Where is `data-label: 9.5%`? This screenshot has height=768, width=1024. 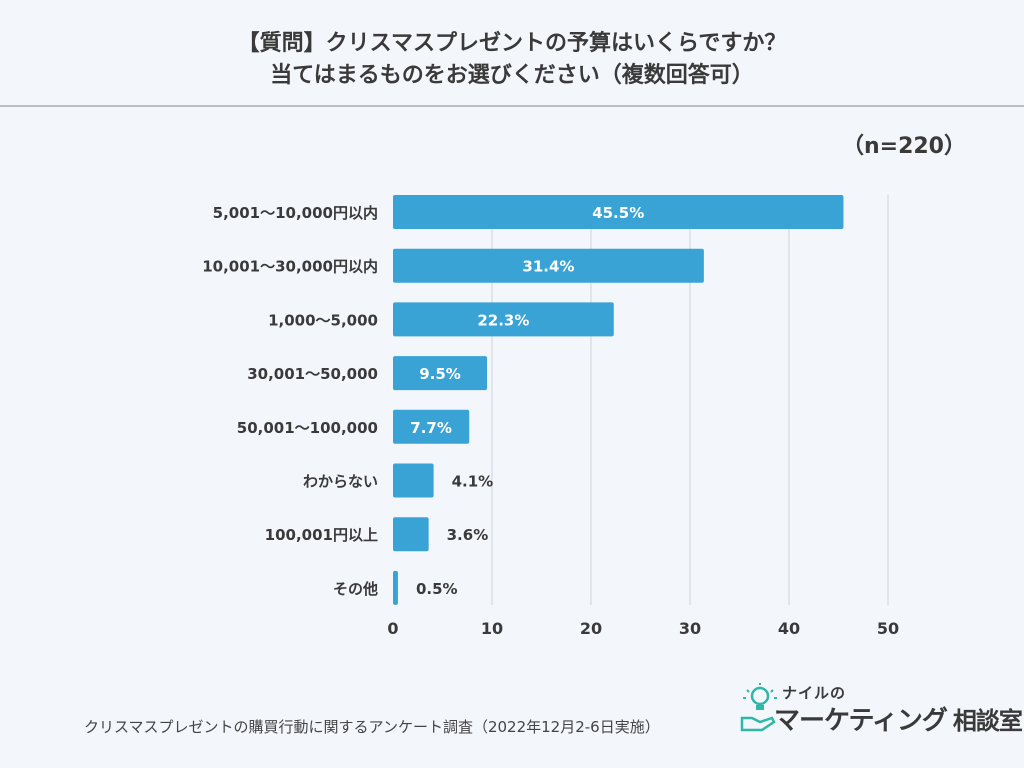
data-label: 9.5% is located at coordinates (440, 374).